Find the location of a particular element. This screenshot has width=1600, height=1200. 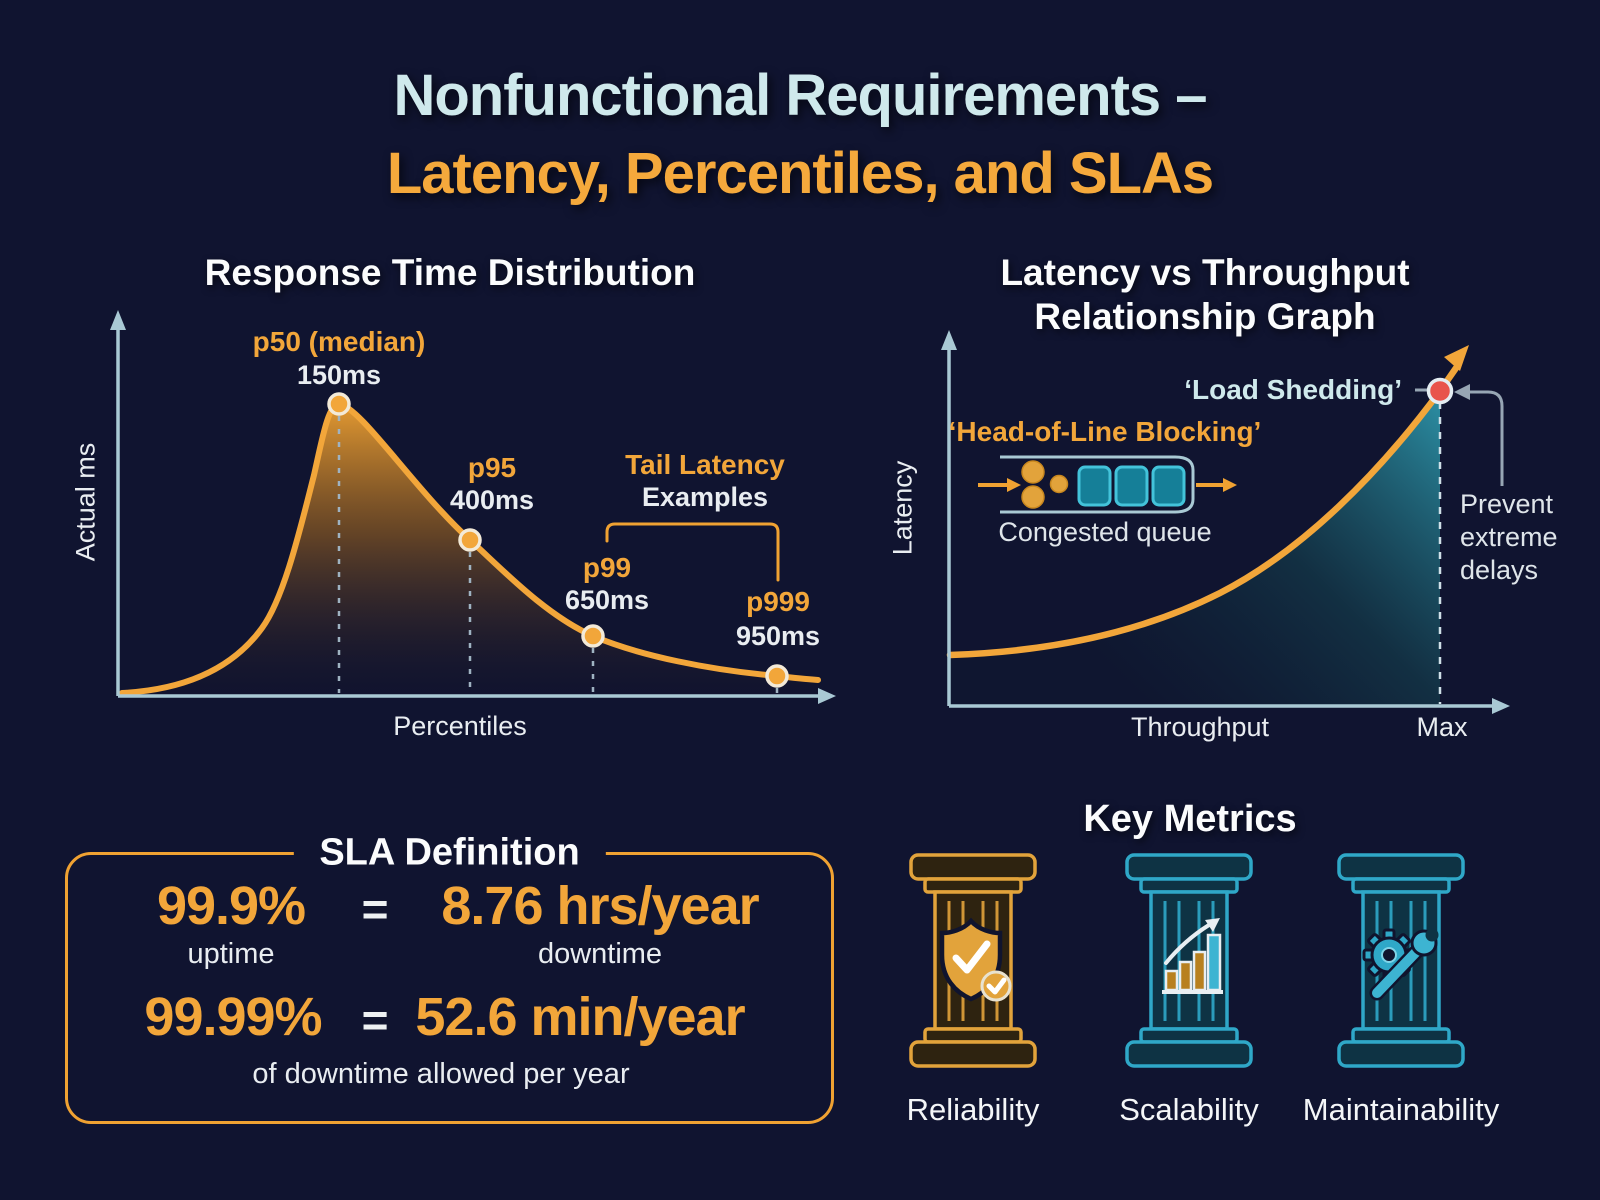

queue-container is located at coordinates (1097, 484).